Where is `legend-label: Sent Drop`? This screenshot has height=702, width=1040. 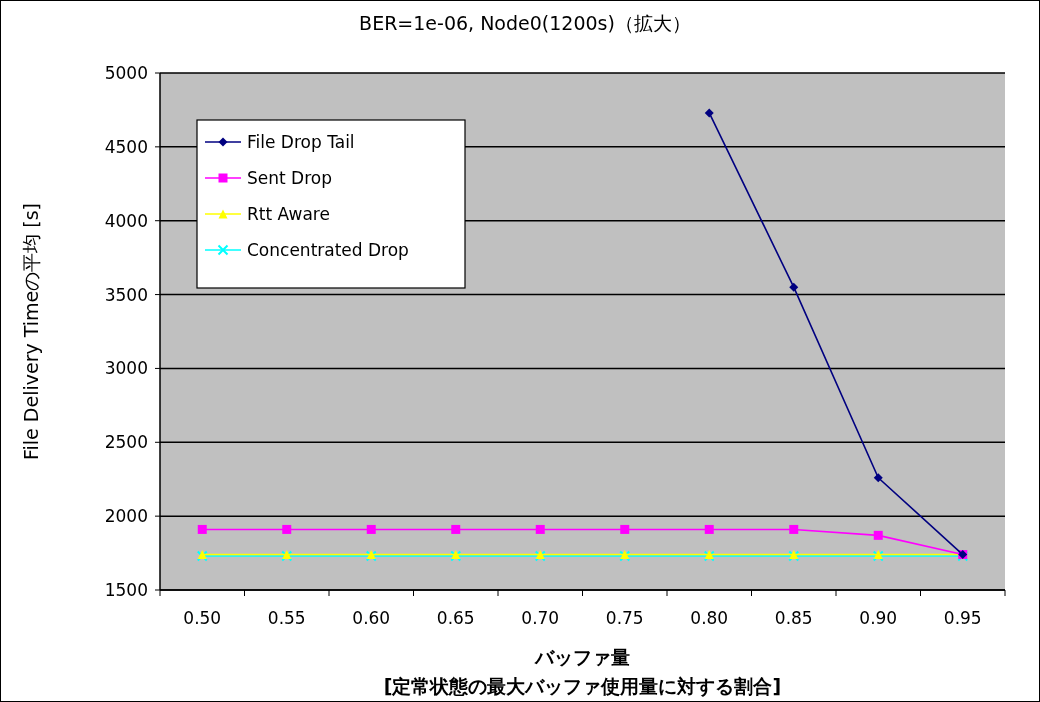
legend-label: Sent Drop is located at coordinates (289, 178).